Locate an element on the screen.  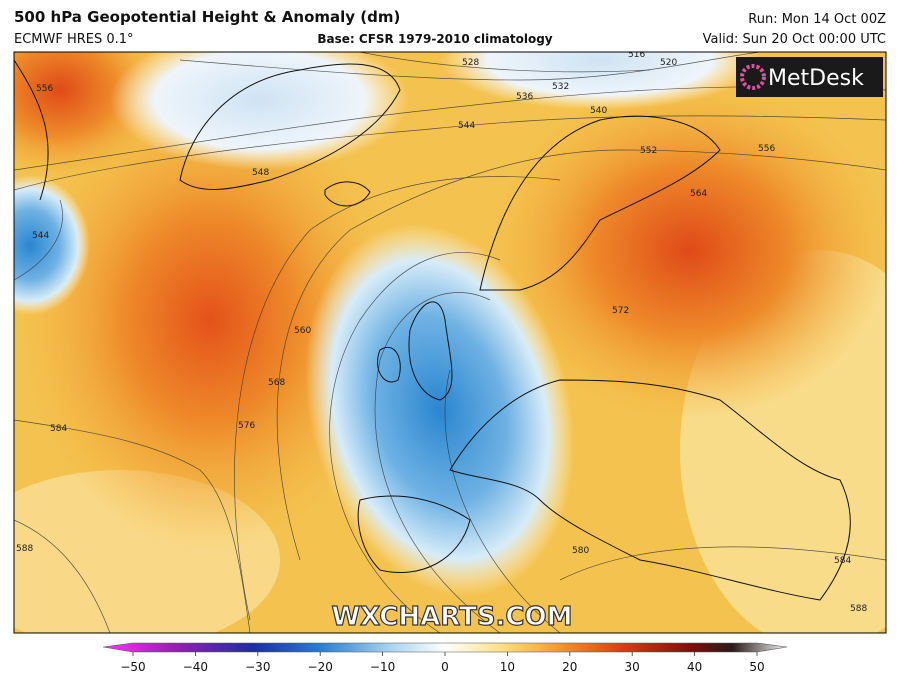
base-label: Base: CFSR 1979-2010 climatology is located at coordinates (434, 39).